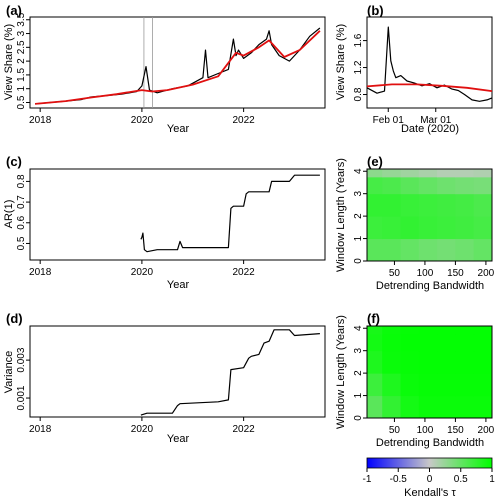  I want to click on y-tick-label-e: 1, so click(358, 238).